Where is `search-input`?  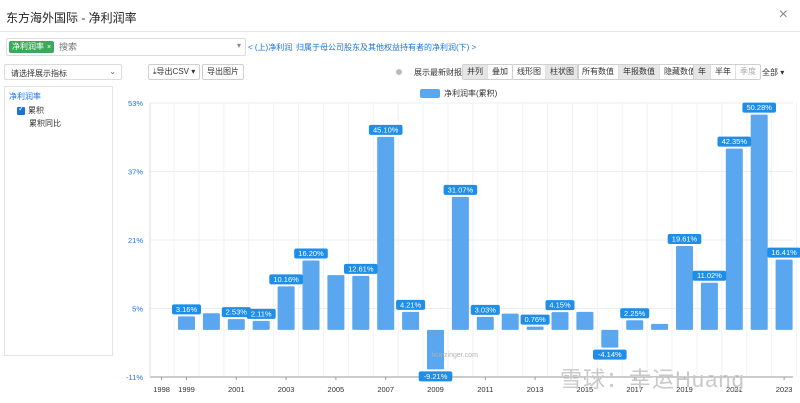 search-input is located at coordinates (144, 47).